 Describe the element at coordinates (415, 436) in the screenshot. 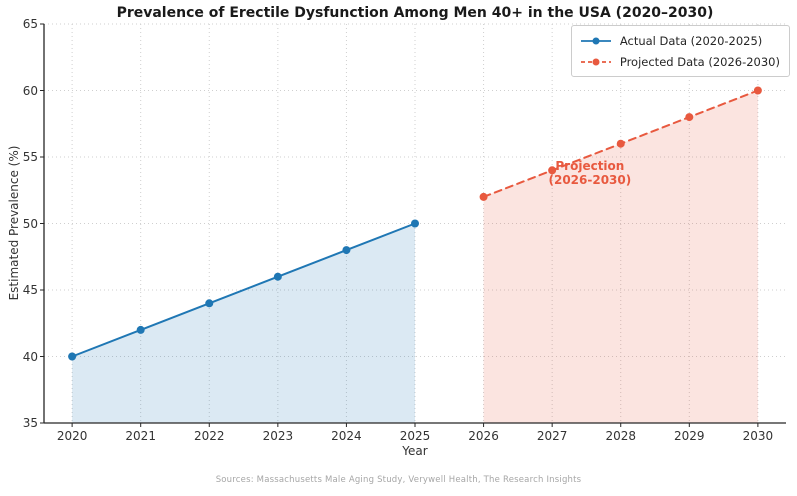

I see `x-tick-label: 2025` at that location.